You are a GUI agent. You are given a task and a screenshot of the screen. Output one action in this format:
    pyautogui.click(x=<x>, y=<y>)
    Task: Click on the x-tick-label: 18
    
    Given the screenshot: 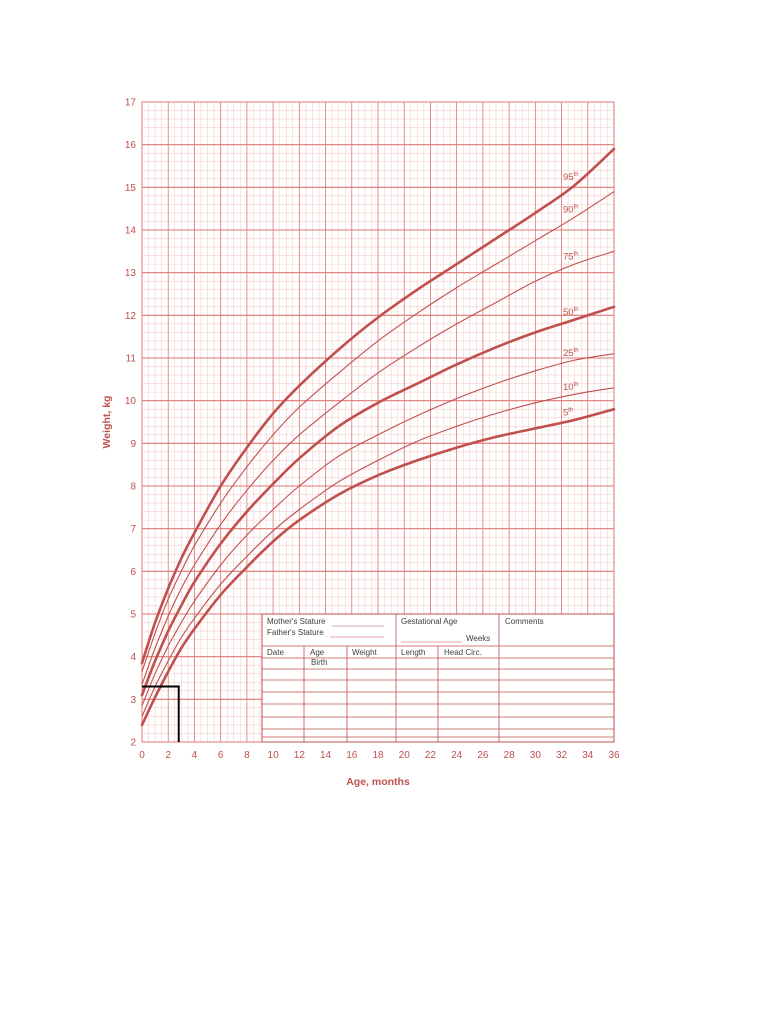 What is the action you would take?
    pyautogui.click(x=378, y=755)
    